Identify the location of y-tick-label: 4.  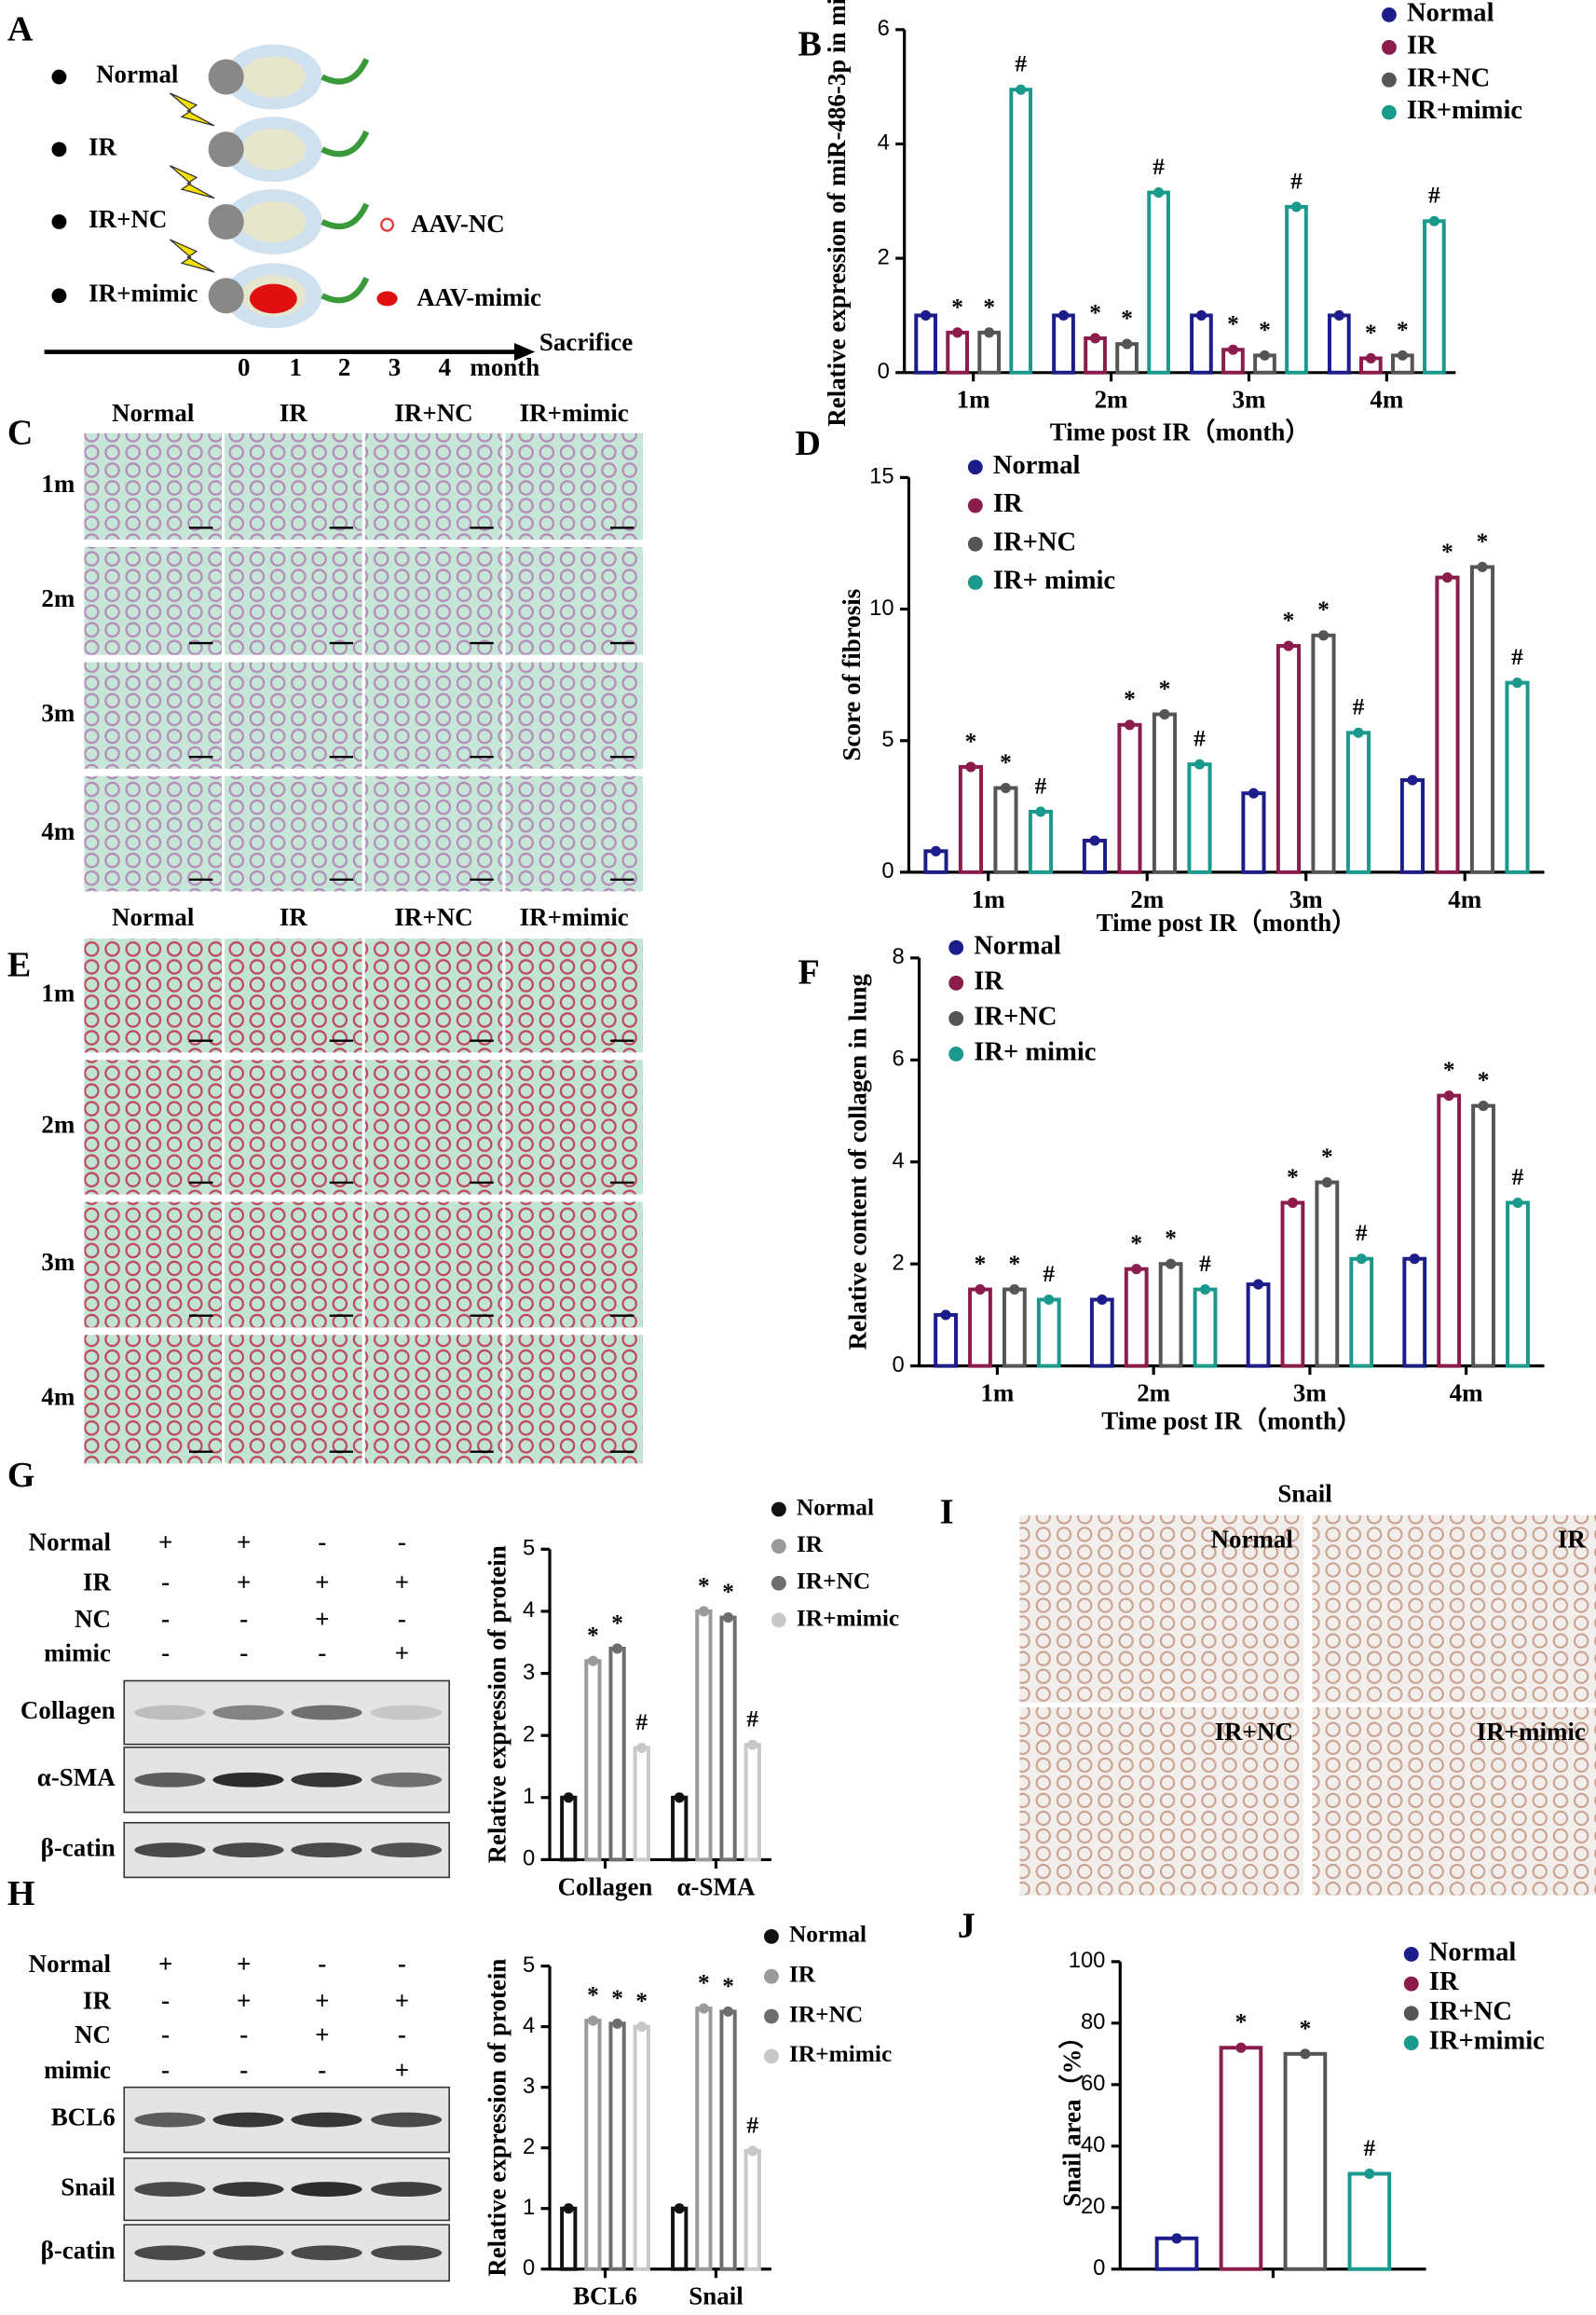
(884, 143).